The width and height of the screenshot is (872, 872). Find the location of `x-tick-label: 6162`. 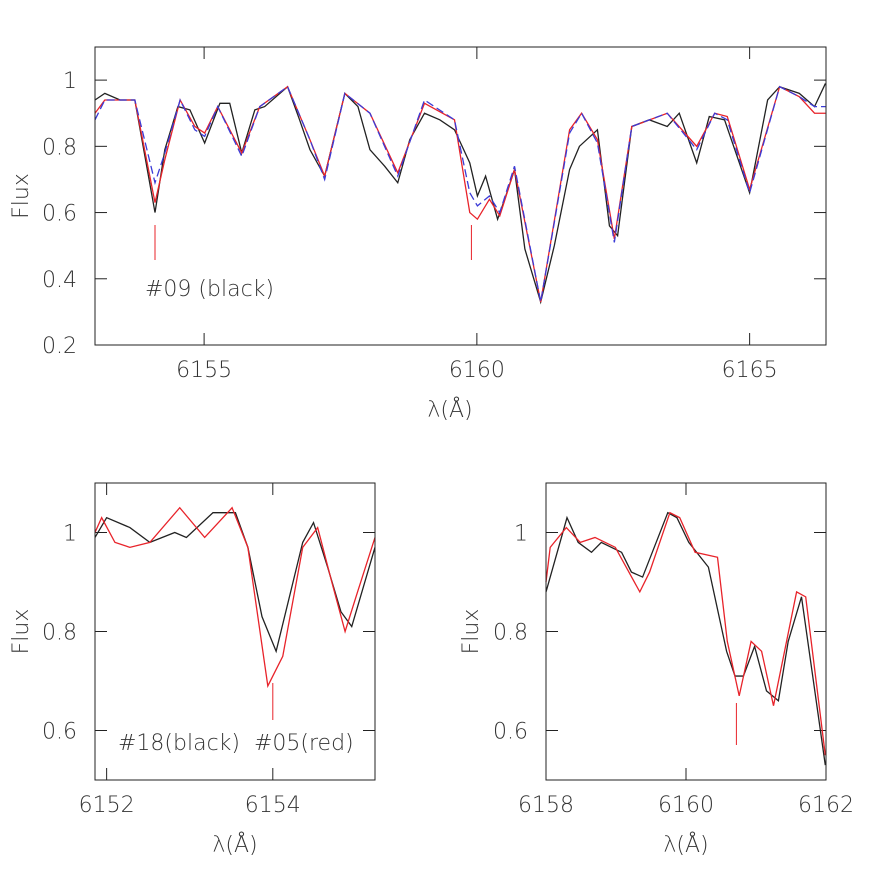

x-tick-label: 6162 is located at coordinates (826, 805).